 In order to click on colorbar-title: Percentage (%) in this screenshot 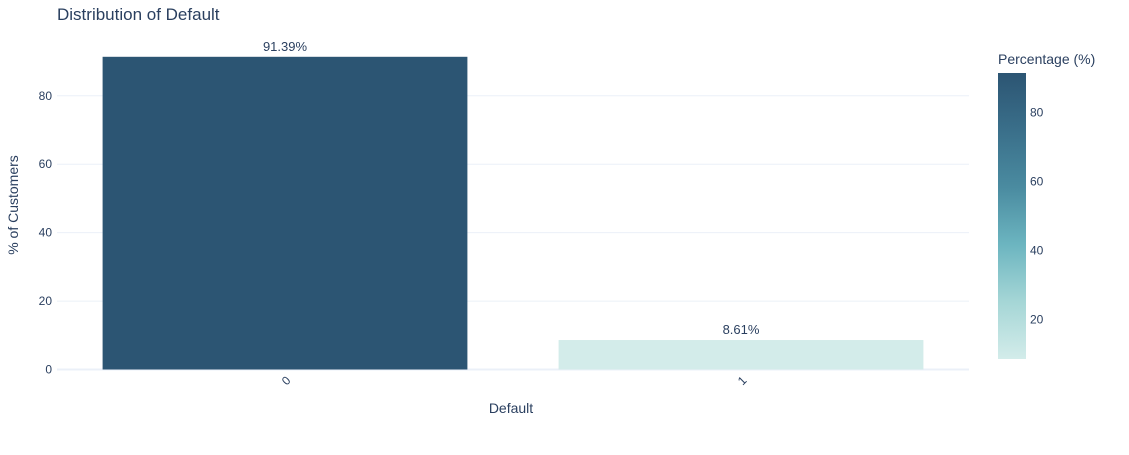, I will do `click(1046, 59)`.